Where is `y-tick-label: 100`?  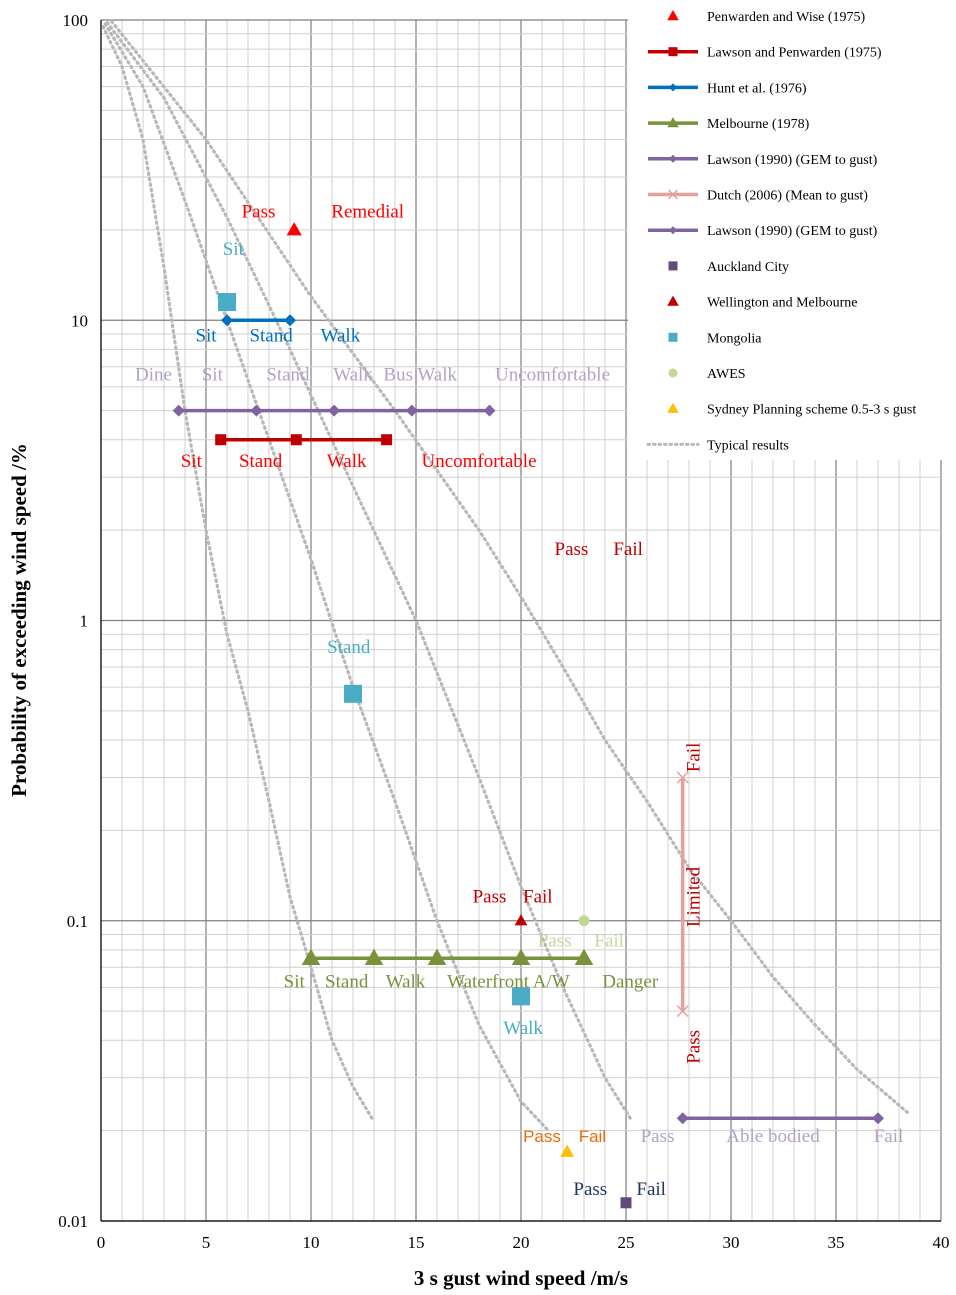 y-tick-label: 100 is located at coordinates (76, 20).